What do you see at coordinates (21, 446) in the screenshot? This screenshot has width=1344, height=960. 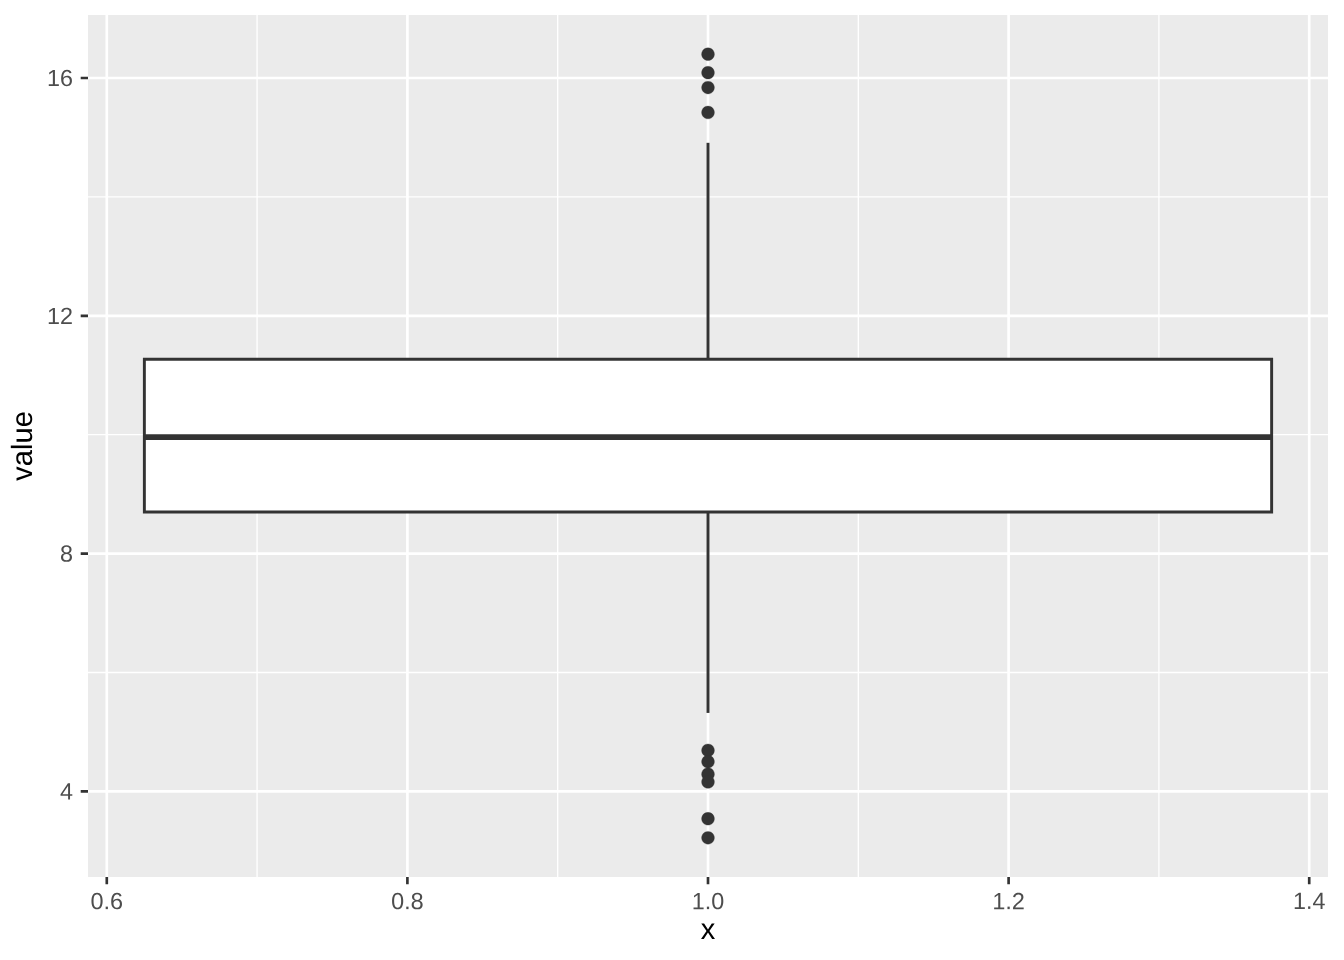 I see `y-axis-title: value` at bounding box center [21, 446].